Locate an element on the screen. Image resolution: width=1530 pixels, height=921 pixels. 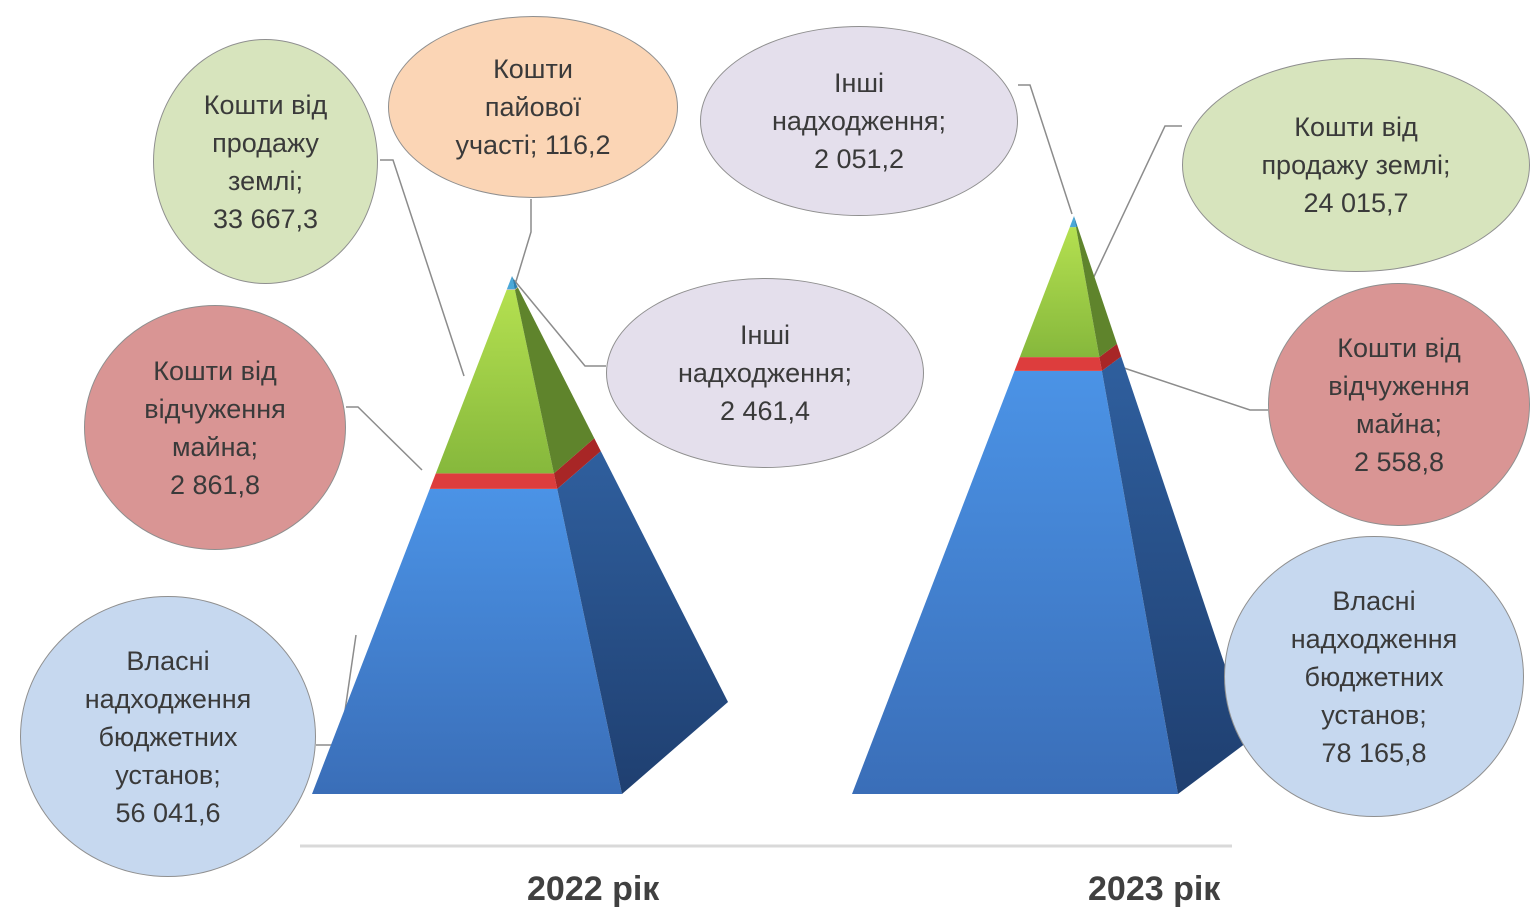
label-2023-land-sale: Кошти від продажу землі; 24 015,7 is located at coordinates (1356, 165).